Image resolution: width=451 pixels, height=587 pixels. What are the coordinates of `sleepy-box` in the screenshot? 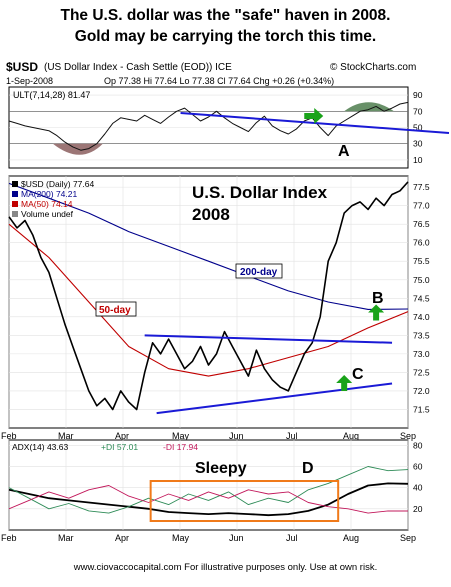 It's located at (244, 501).